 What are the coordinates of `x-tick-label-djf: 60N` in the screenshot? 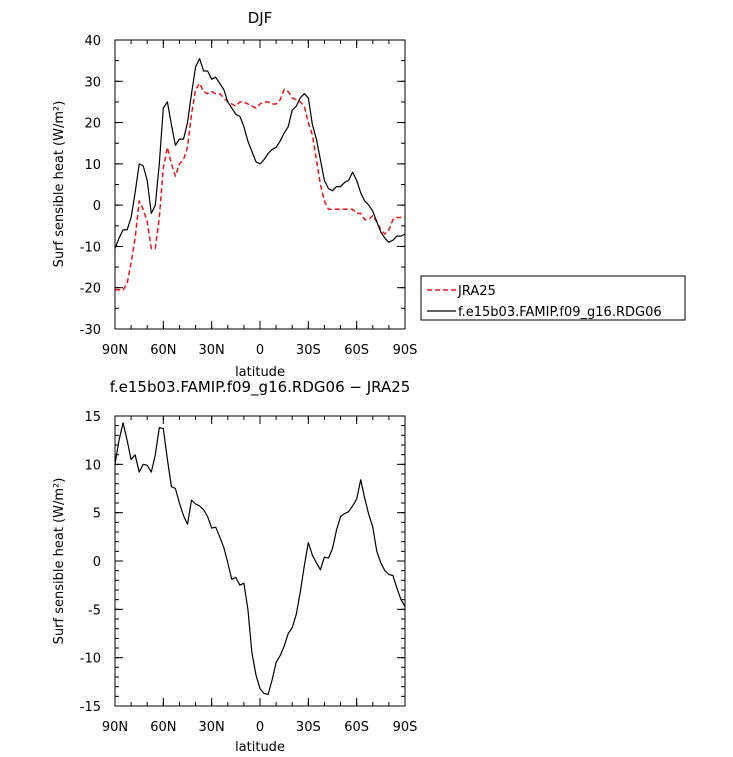 It's located at (163, 350).